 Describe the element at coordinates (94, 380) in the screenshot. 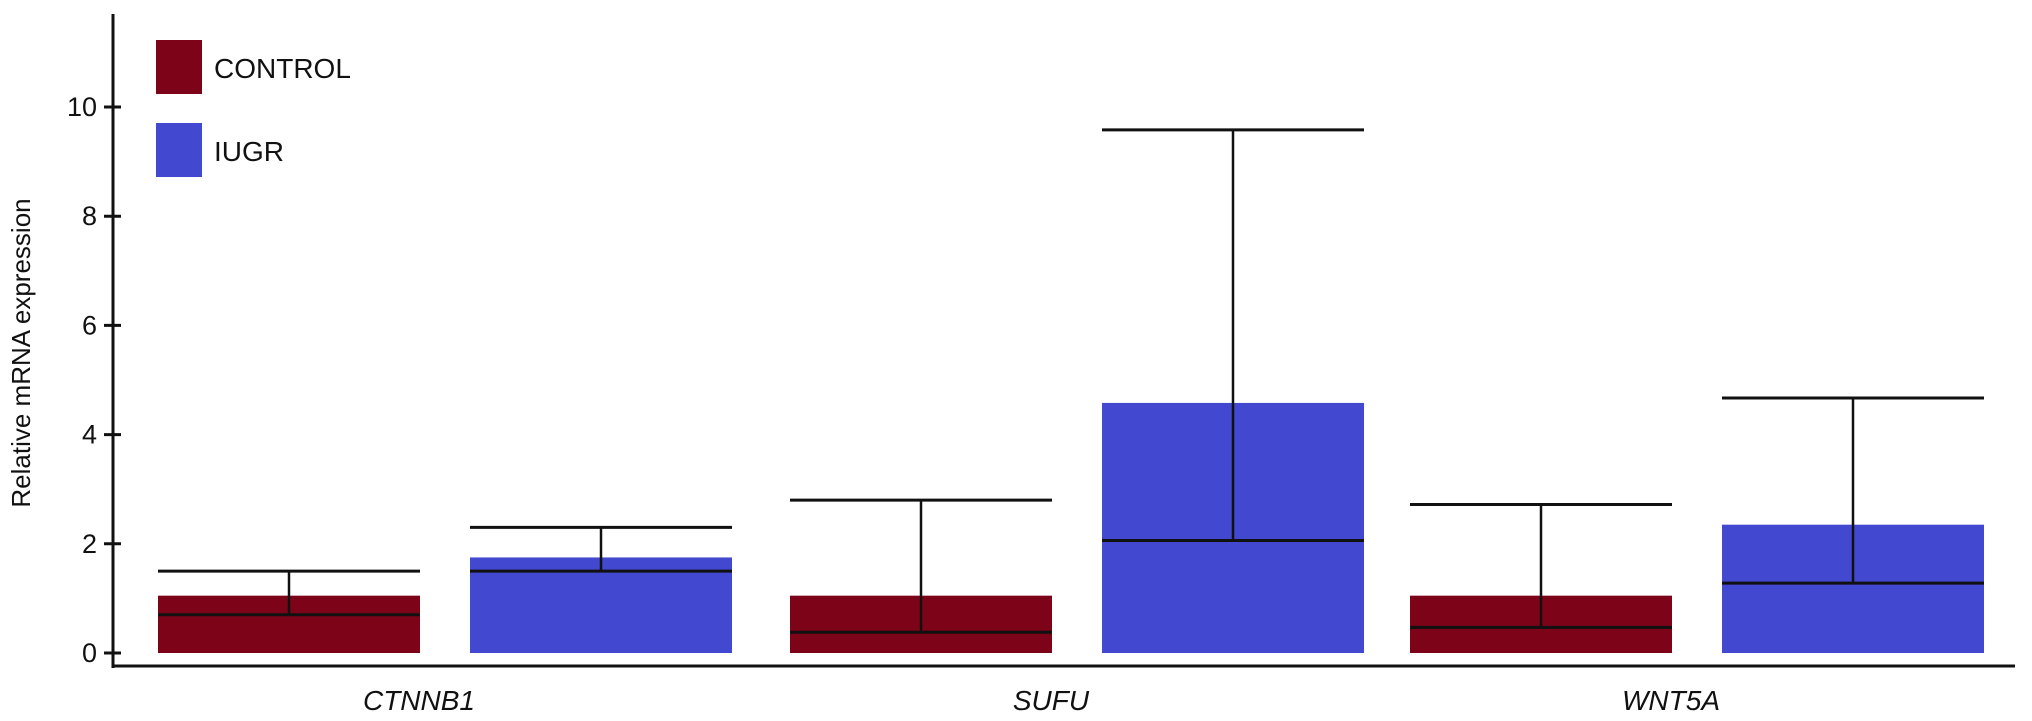

I see `y-ticks: 0 2 4 6 8 10` at that location.